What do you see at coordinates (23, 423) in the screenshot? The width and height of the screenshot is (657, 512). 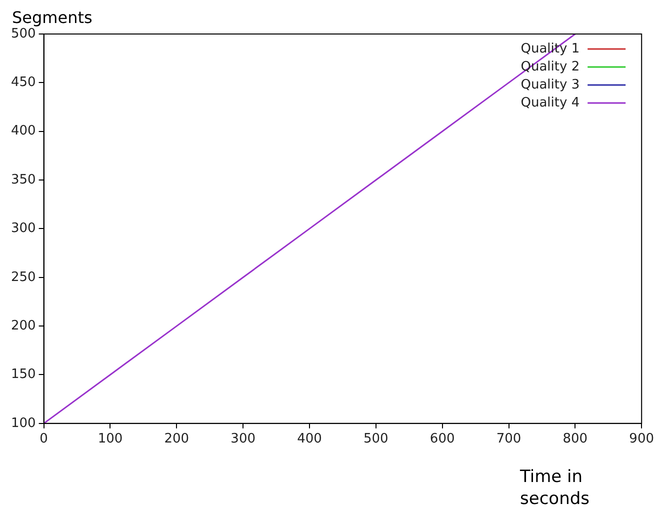 I see `y-tick-label: 100` at bounding box center [23, 423].